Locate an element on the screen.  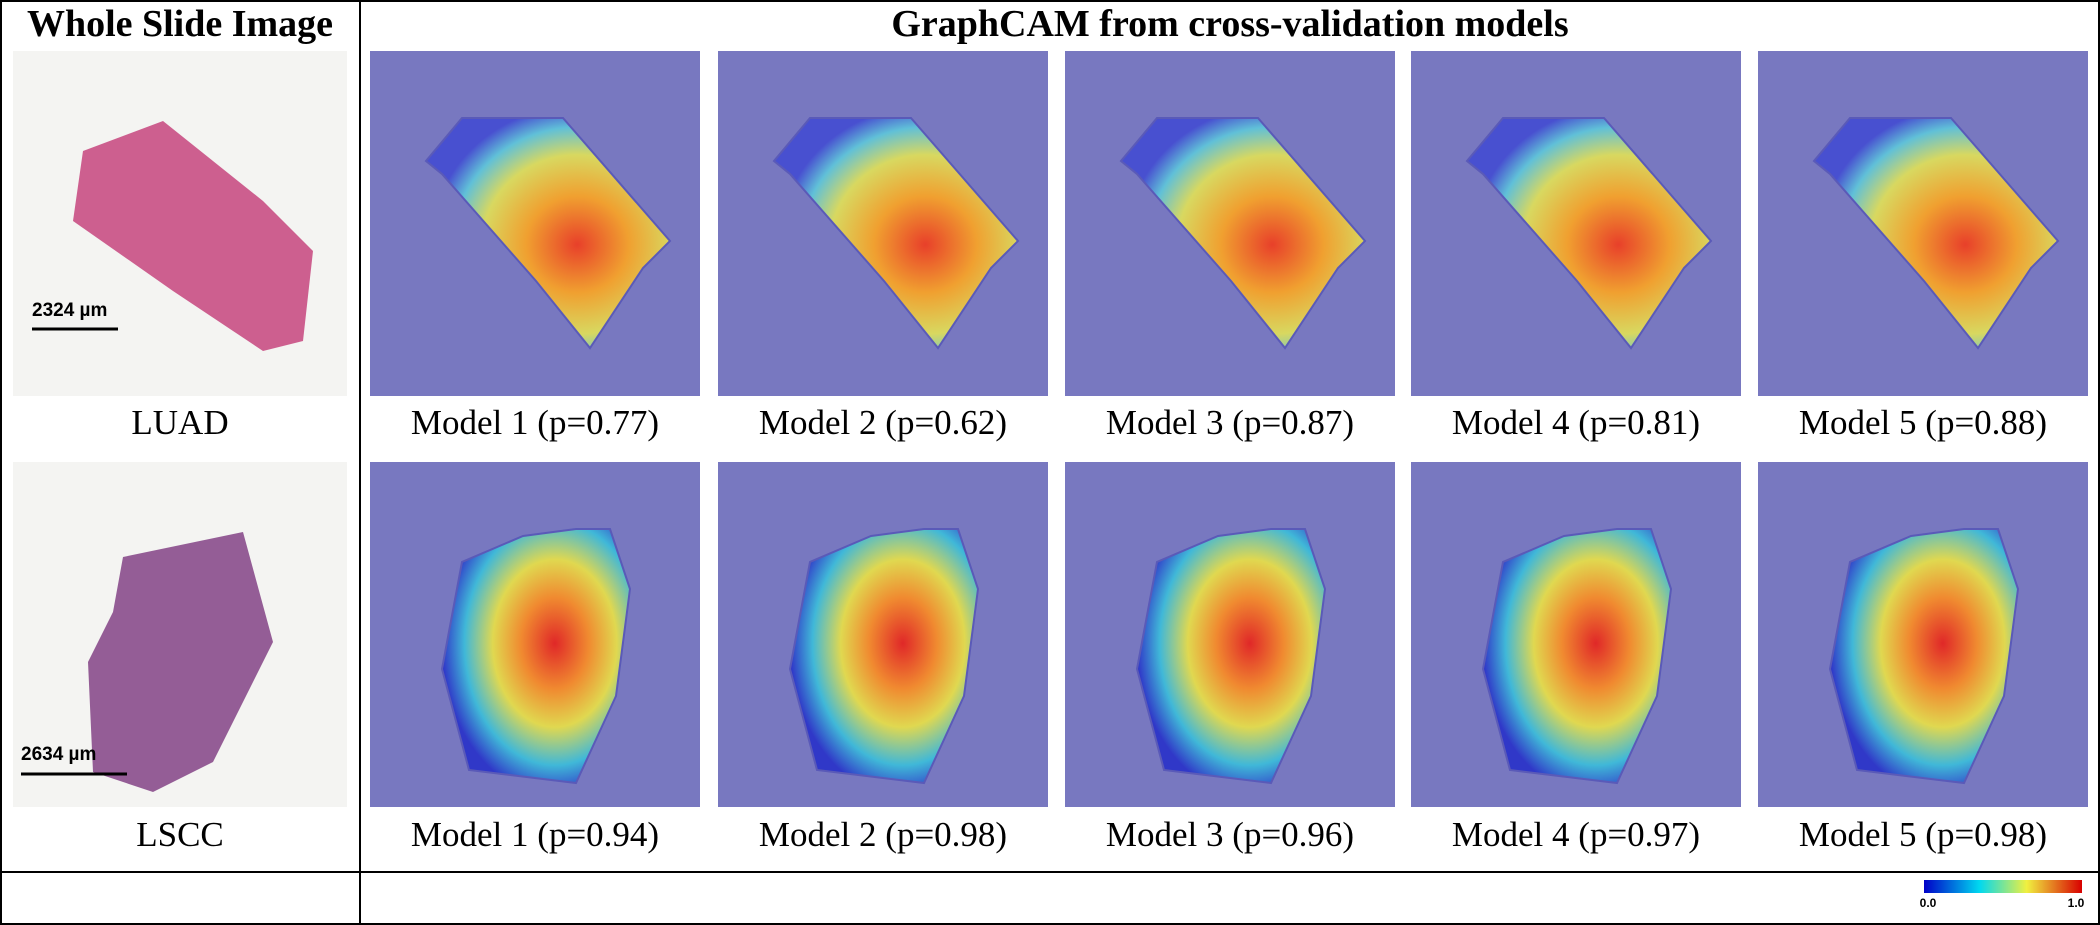
colorbar is located at coordinates (2003, 886).